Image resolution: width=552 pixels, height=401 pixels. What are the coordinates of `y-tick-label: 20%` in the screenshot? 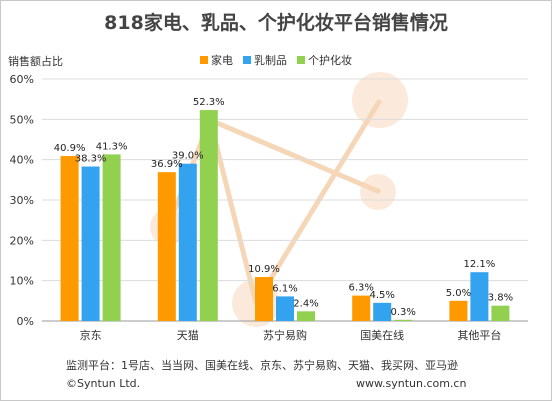 It's located at (22, 240).